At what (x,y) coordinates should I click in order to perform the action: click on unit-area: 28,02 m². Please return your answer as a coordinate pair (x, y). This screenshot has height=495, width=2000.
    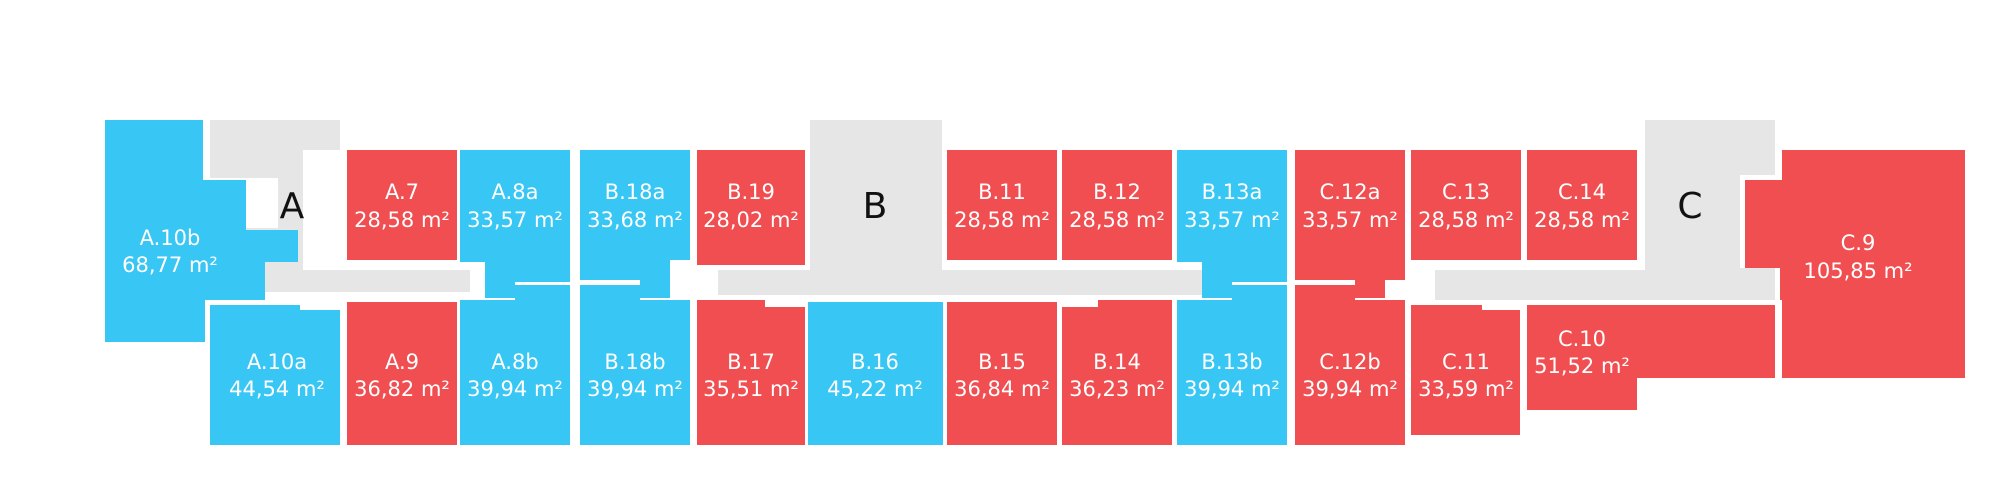
    Looking at the image, I should click on (751, 220).